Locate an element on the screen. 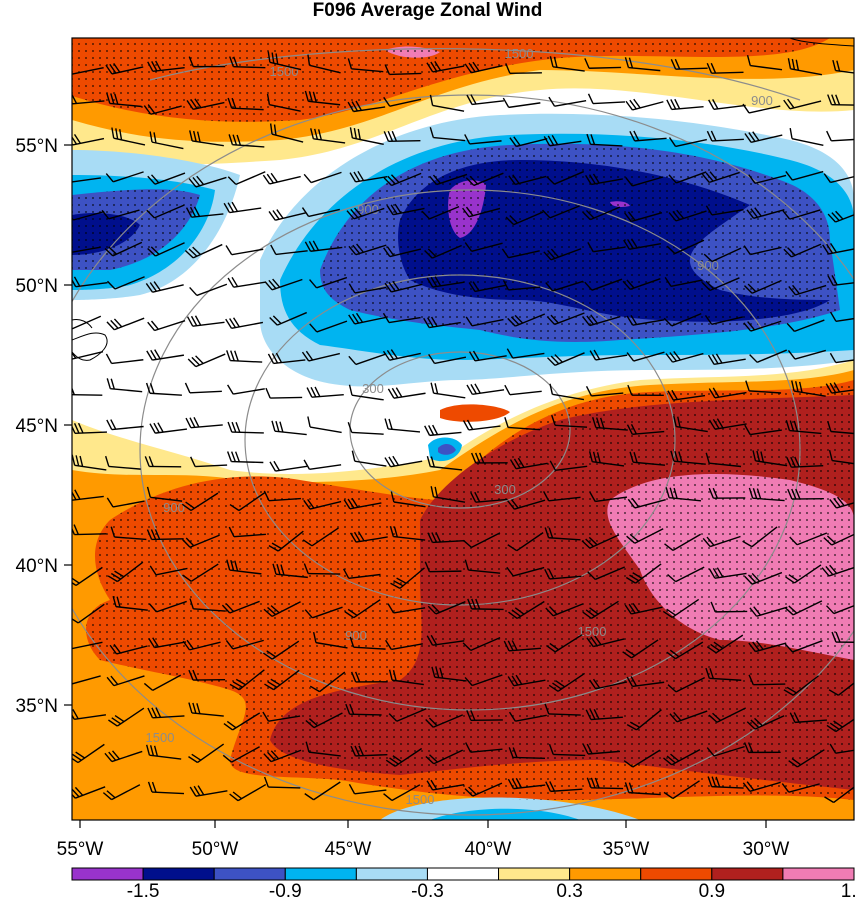 This screenshot has height=900, width=855. colorbar-label: -0.3 is located at coordinates (427, 890).